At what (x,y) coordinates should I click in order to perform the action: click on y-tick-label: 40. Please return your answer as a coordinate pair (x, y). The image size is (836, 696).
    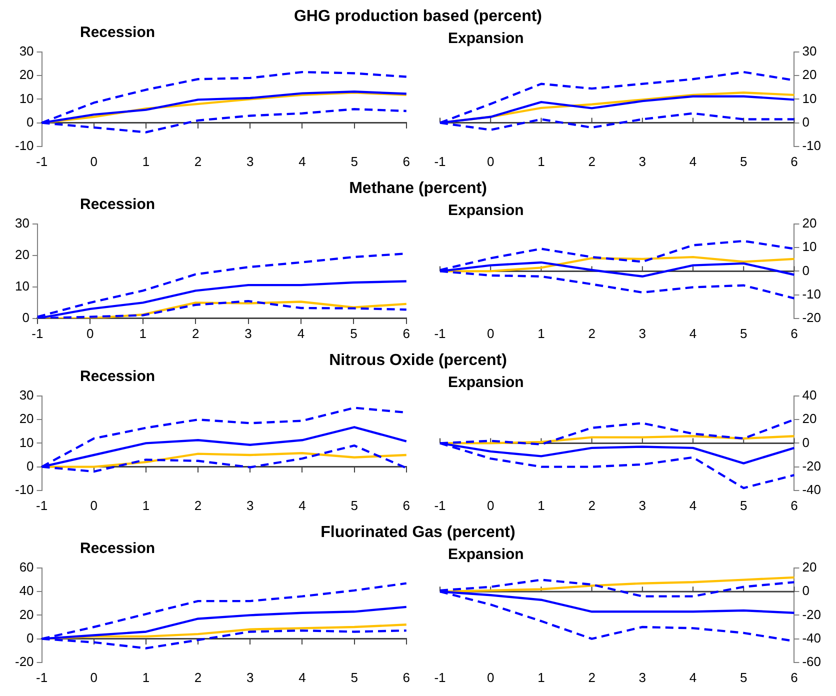
    Looking at the image, I should click on (26, 590).